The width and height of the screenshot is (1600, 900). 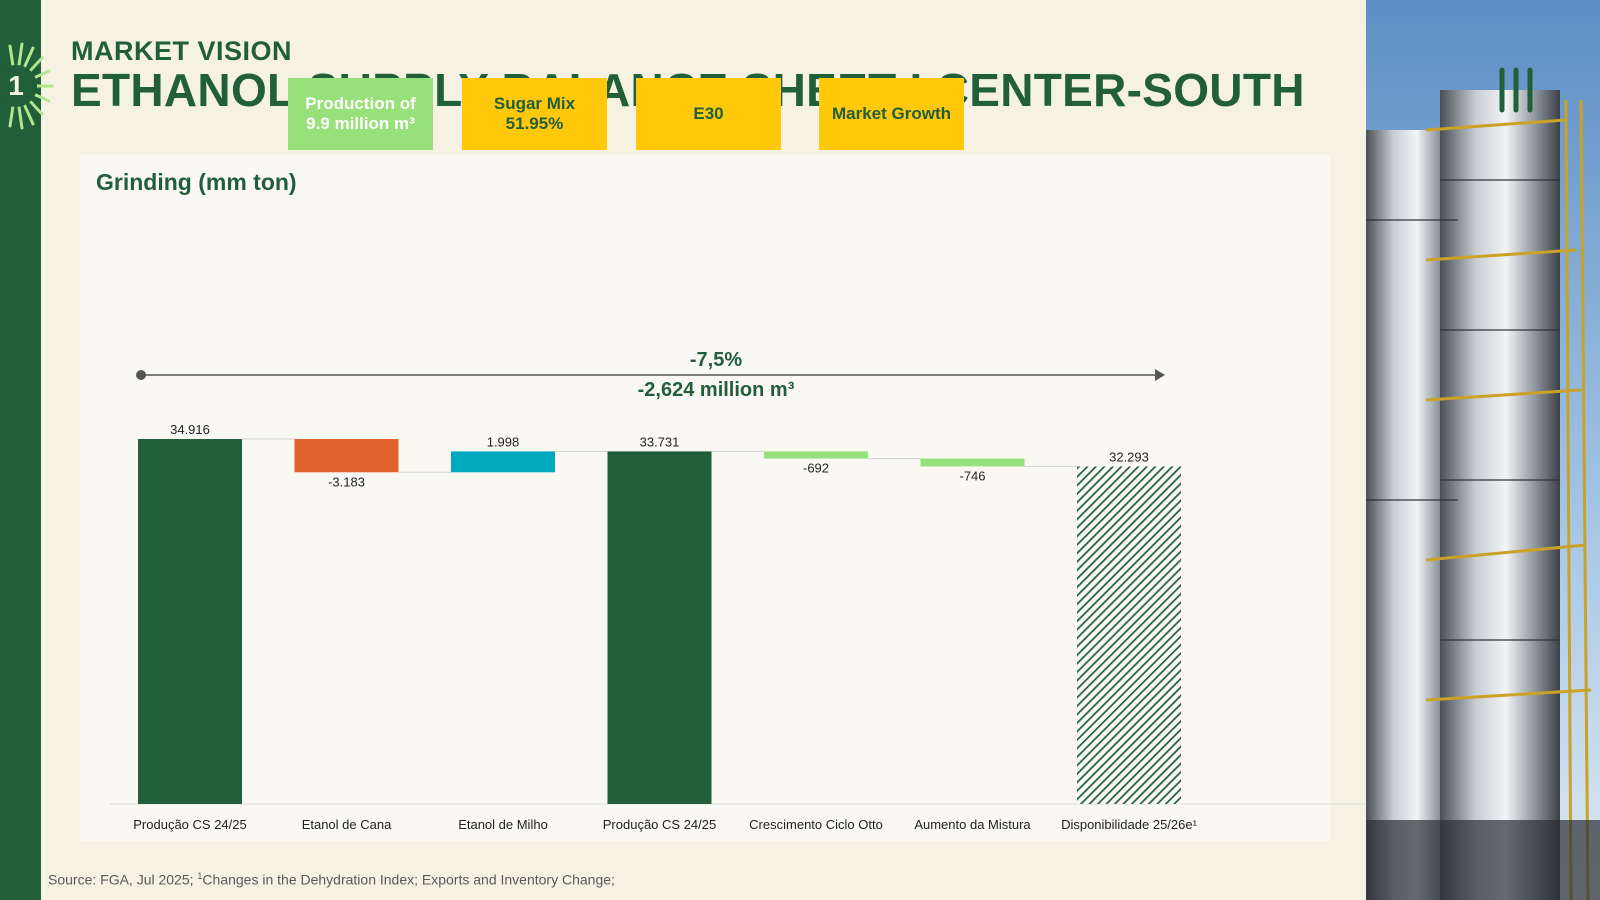 I want to click on data-label-1: -3.183, so click(x=346, y=481).